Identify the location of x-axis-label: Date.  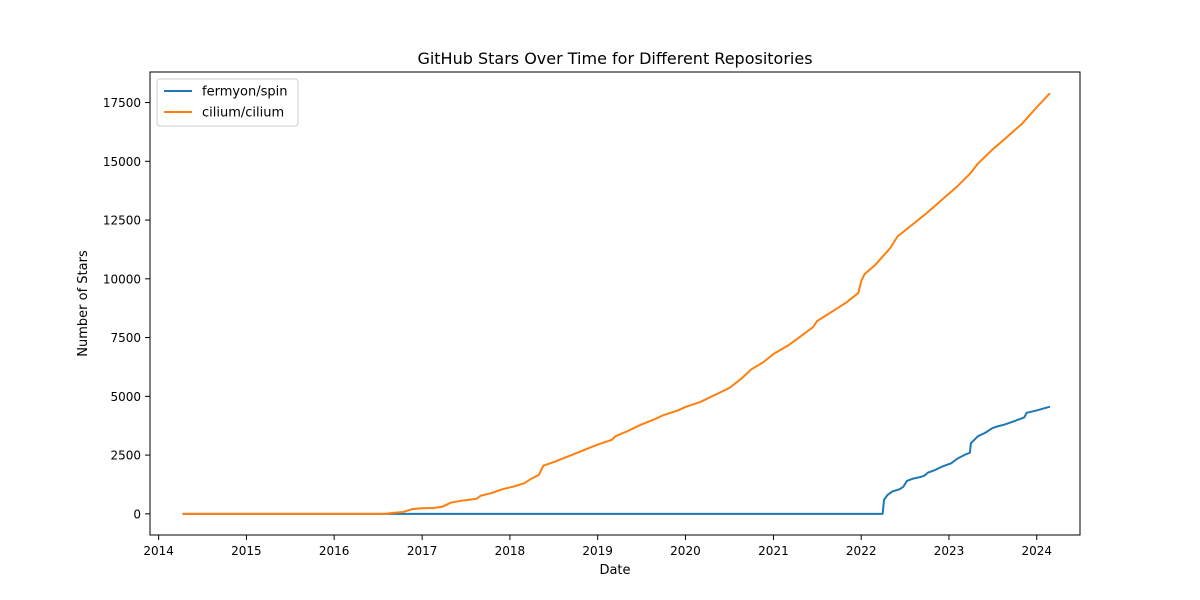
(614, 570).